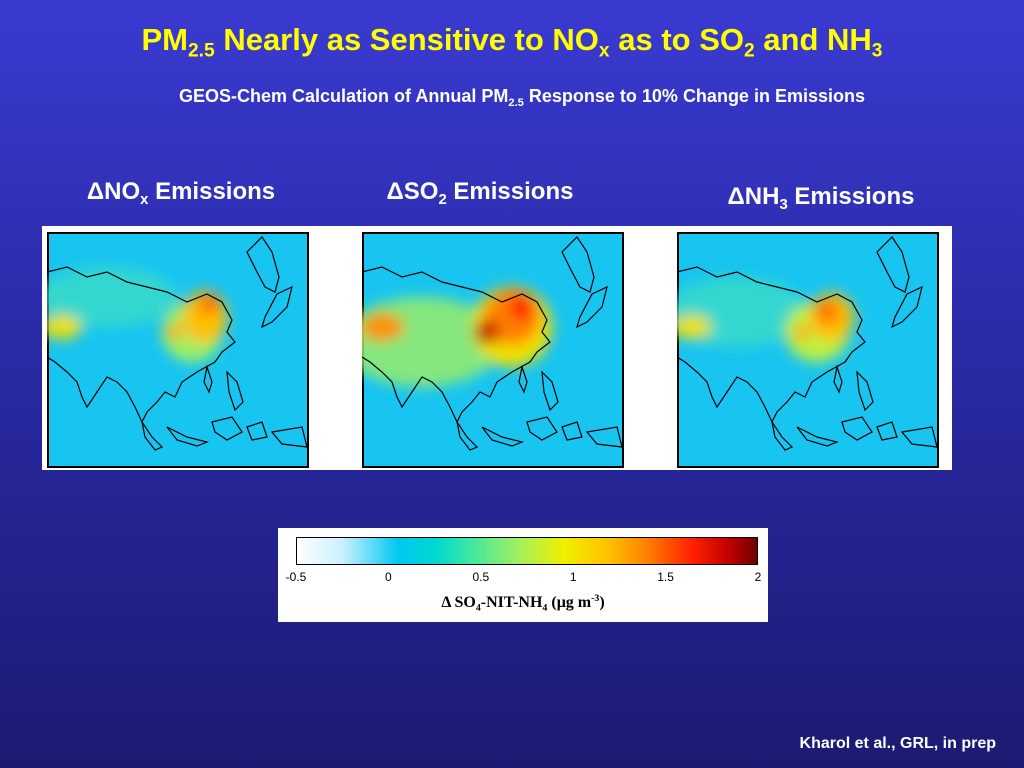  I want to click on title-sub: 2, so click(749, 51).